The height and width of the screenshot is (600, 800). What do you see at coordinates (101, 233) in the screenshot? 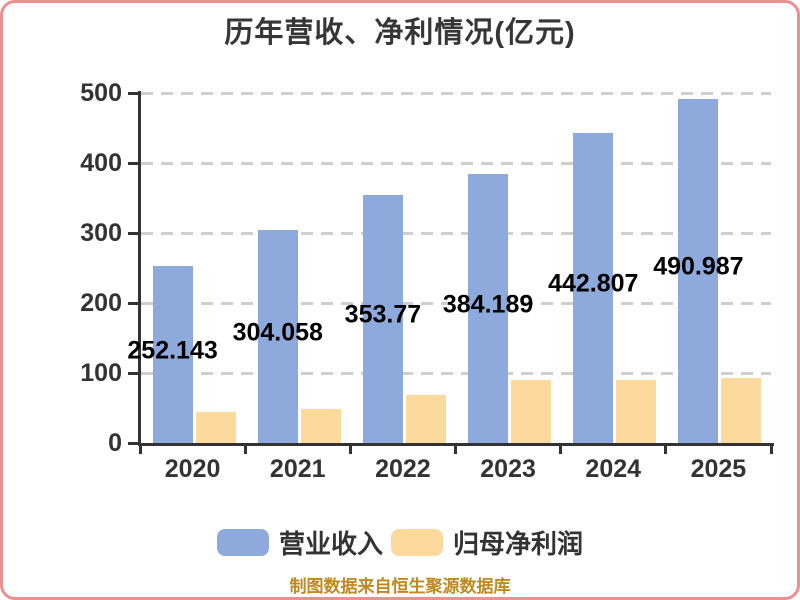
I see `y-axis-label-300: 300` at bounding box center [101, 233].